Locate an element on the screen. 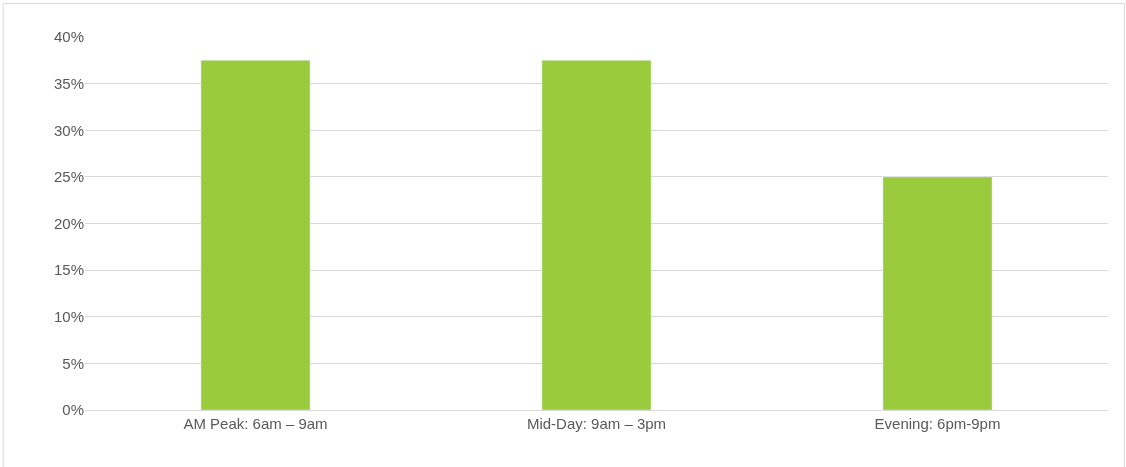  x-tick-label: Evening: 6pm-9pm is located at coordinates (937, 423).